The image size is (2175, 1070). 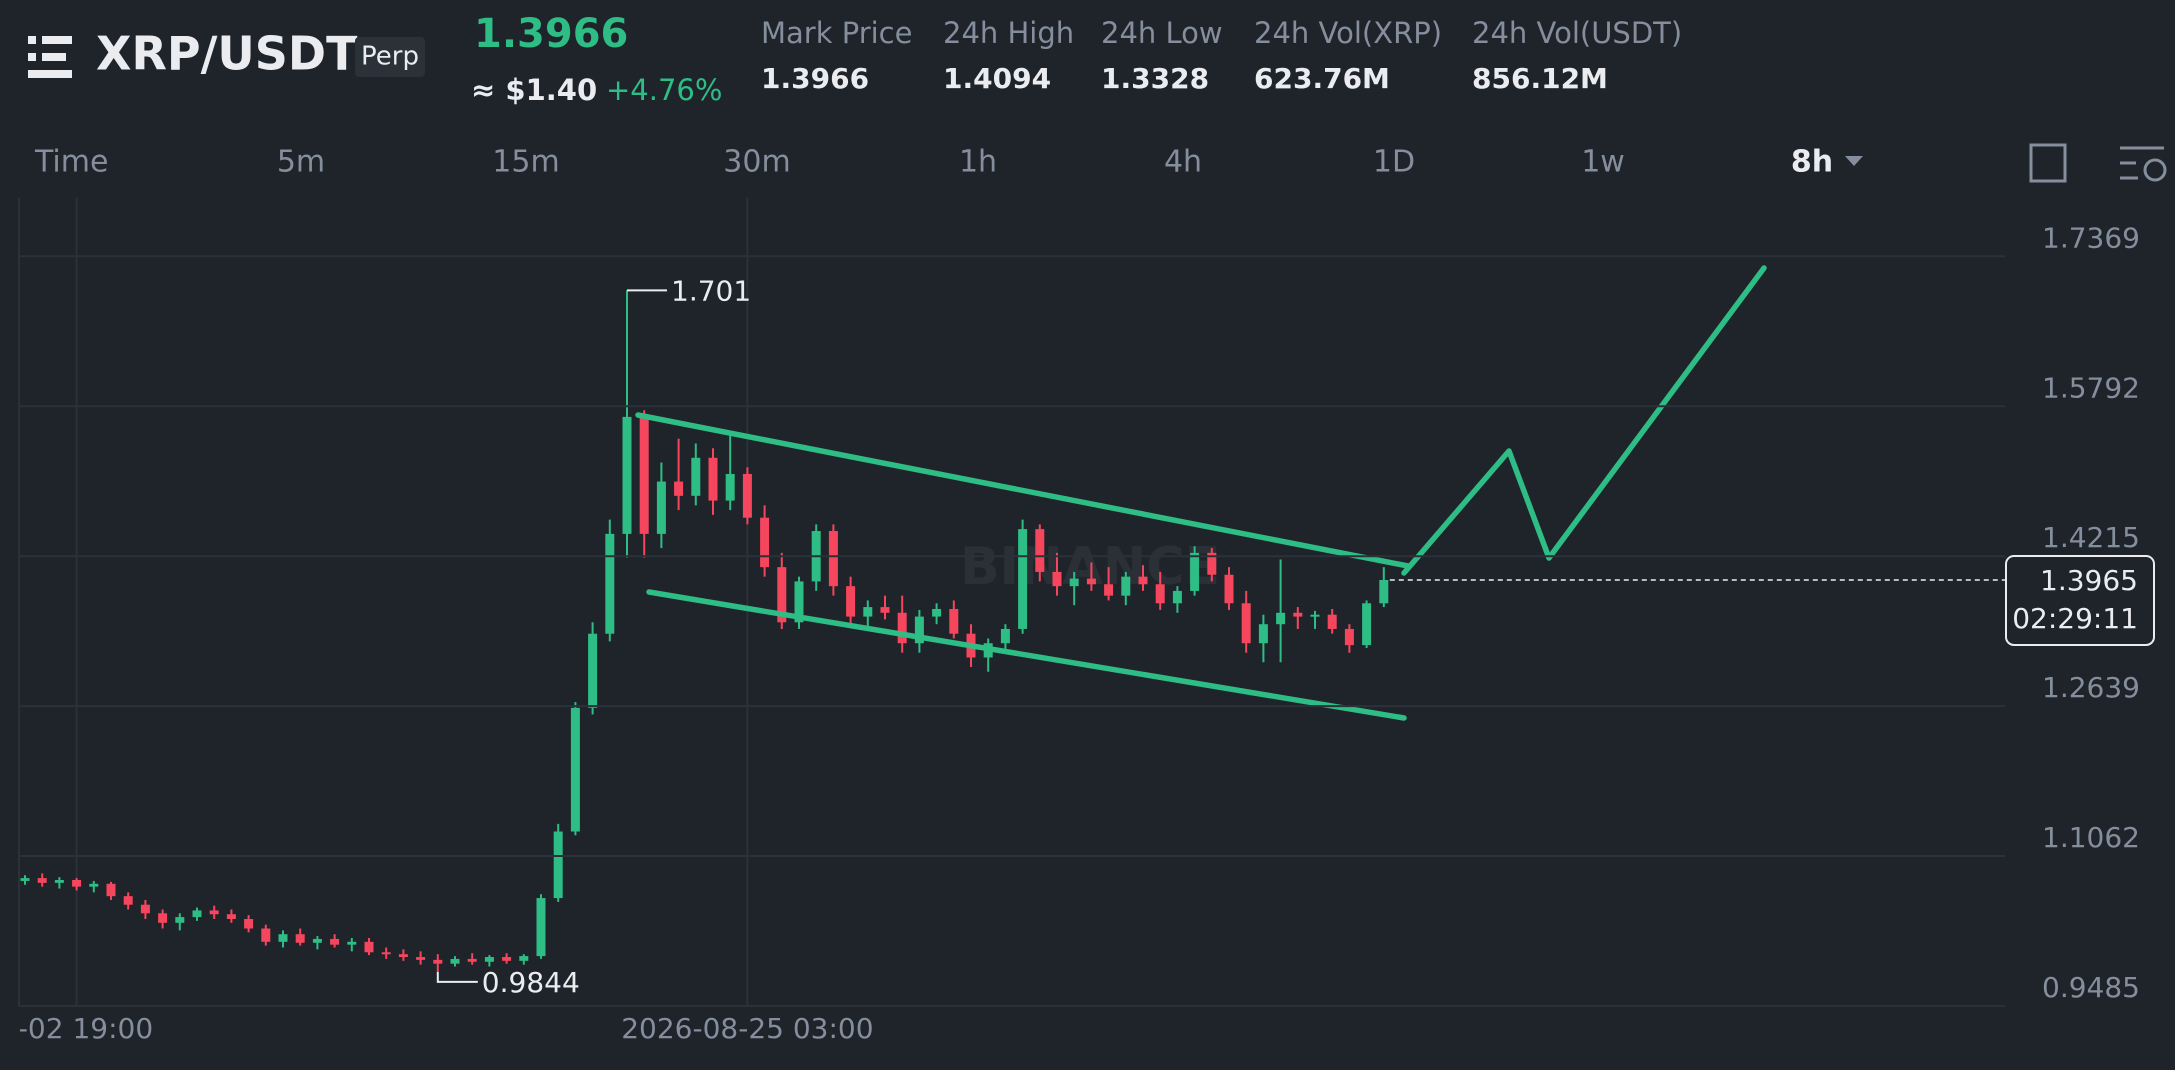 I want to click on fullscreen-icon, so click(x=2048, y=163).